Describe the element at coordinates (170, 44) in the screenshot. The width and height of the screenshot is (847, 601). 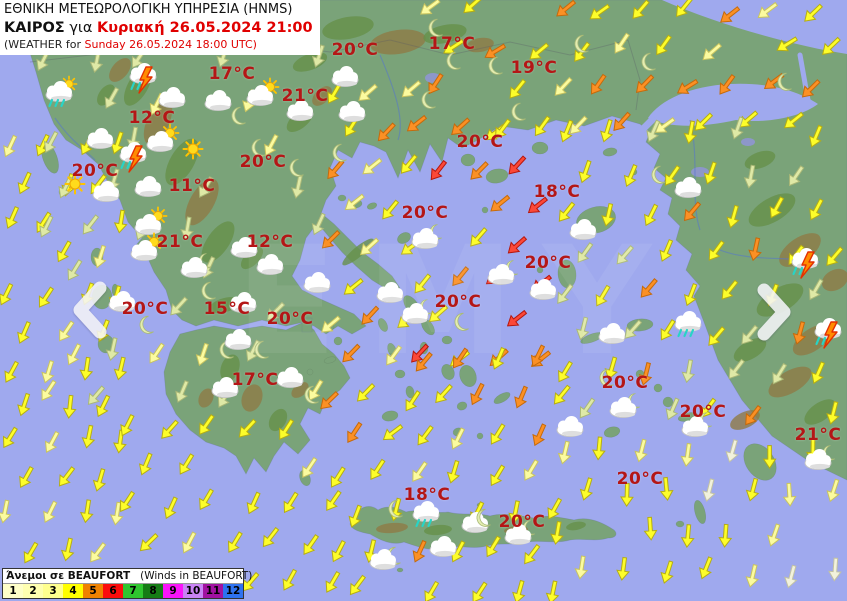
I see `forecast-date-en: Sunday 26.05.2024 18:00 UTC)` at that location.